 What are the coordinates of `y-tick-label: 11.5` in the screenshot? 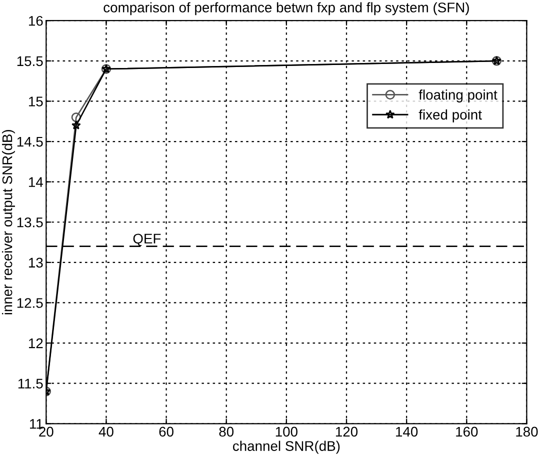 It's located at (30, 383).